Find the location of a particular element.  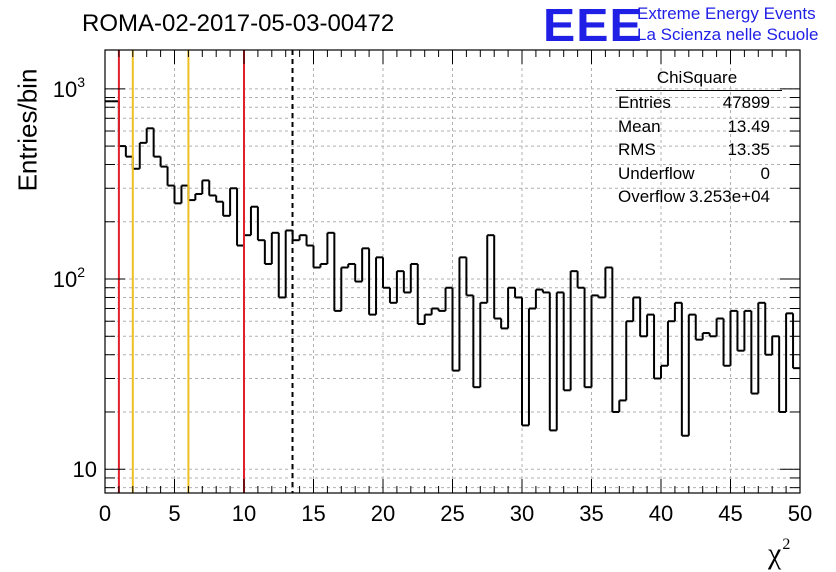

stats-box-title: ChiSquare is located at coordinates (697, 78).